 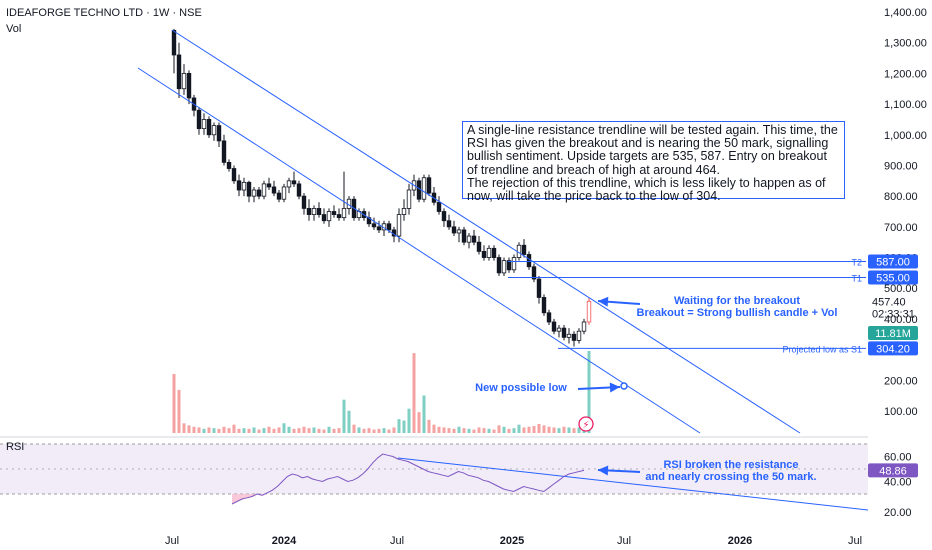 What do you see at coordinates (901, 228) in the screenshot?
I see `price-tick-label: 700.00` at bounding box center [901, 228].